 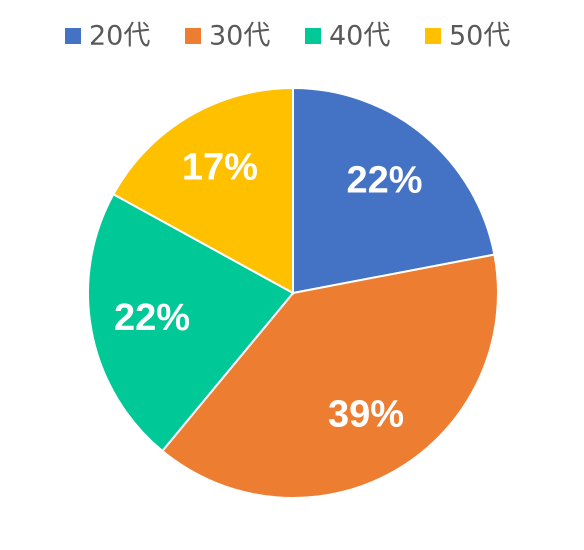 What do you see at coordinates (359, 36) in the screenshot?
I see `legend-label: 40代` at bounding box center [359, 36].